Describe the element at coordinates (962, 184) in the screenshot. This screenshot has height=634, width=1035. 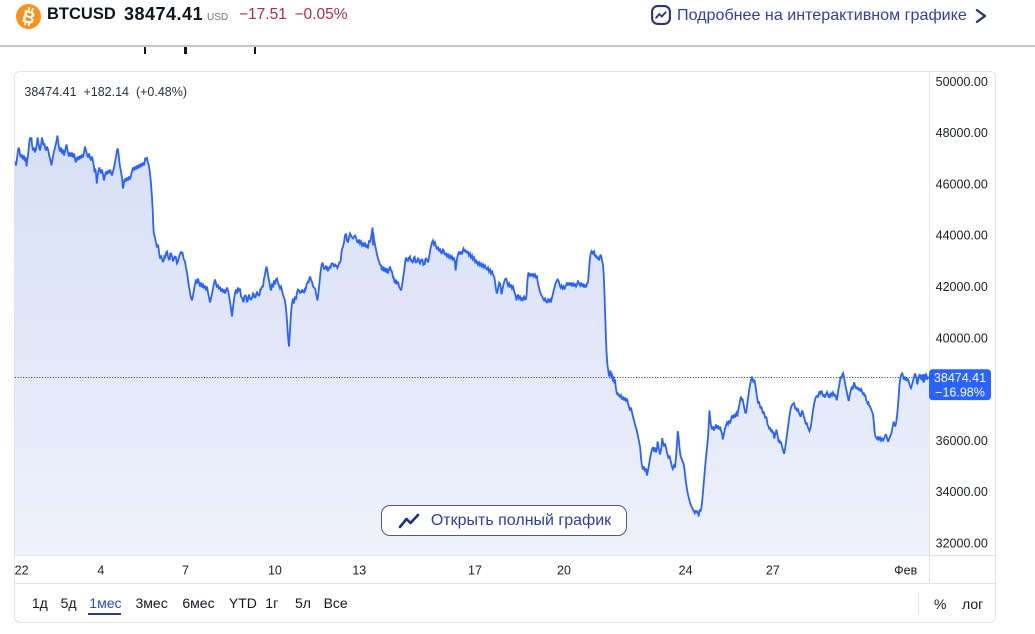
I see `svg-text: 46000.00` at that location.